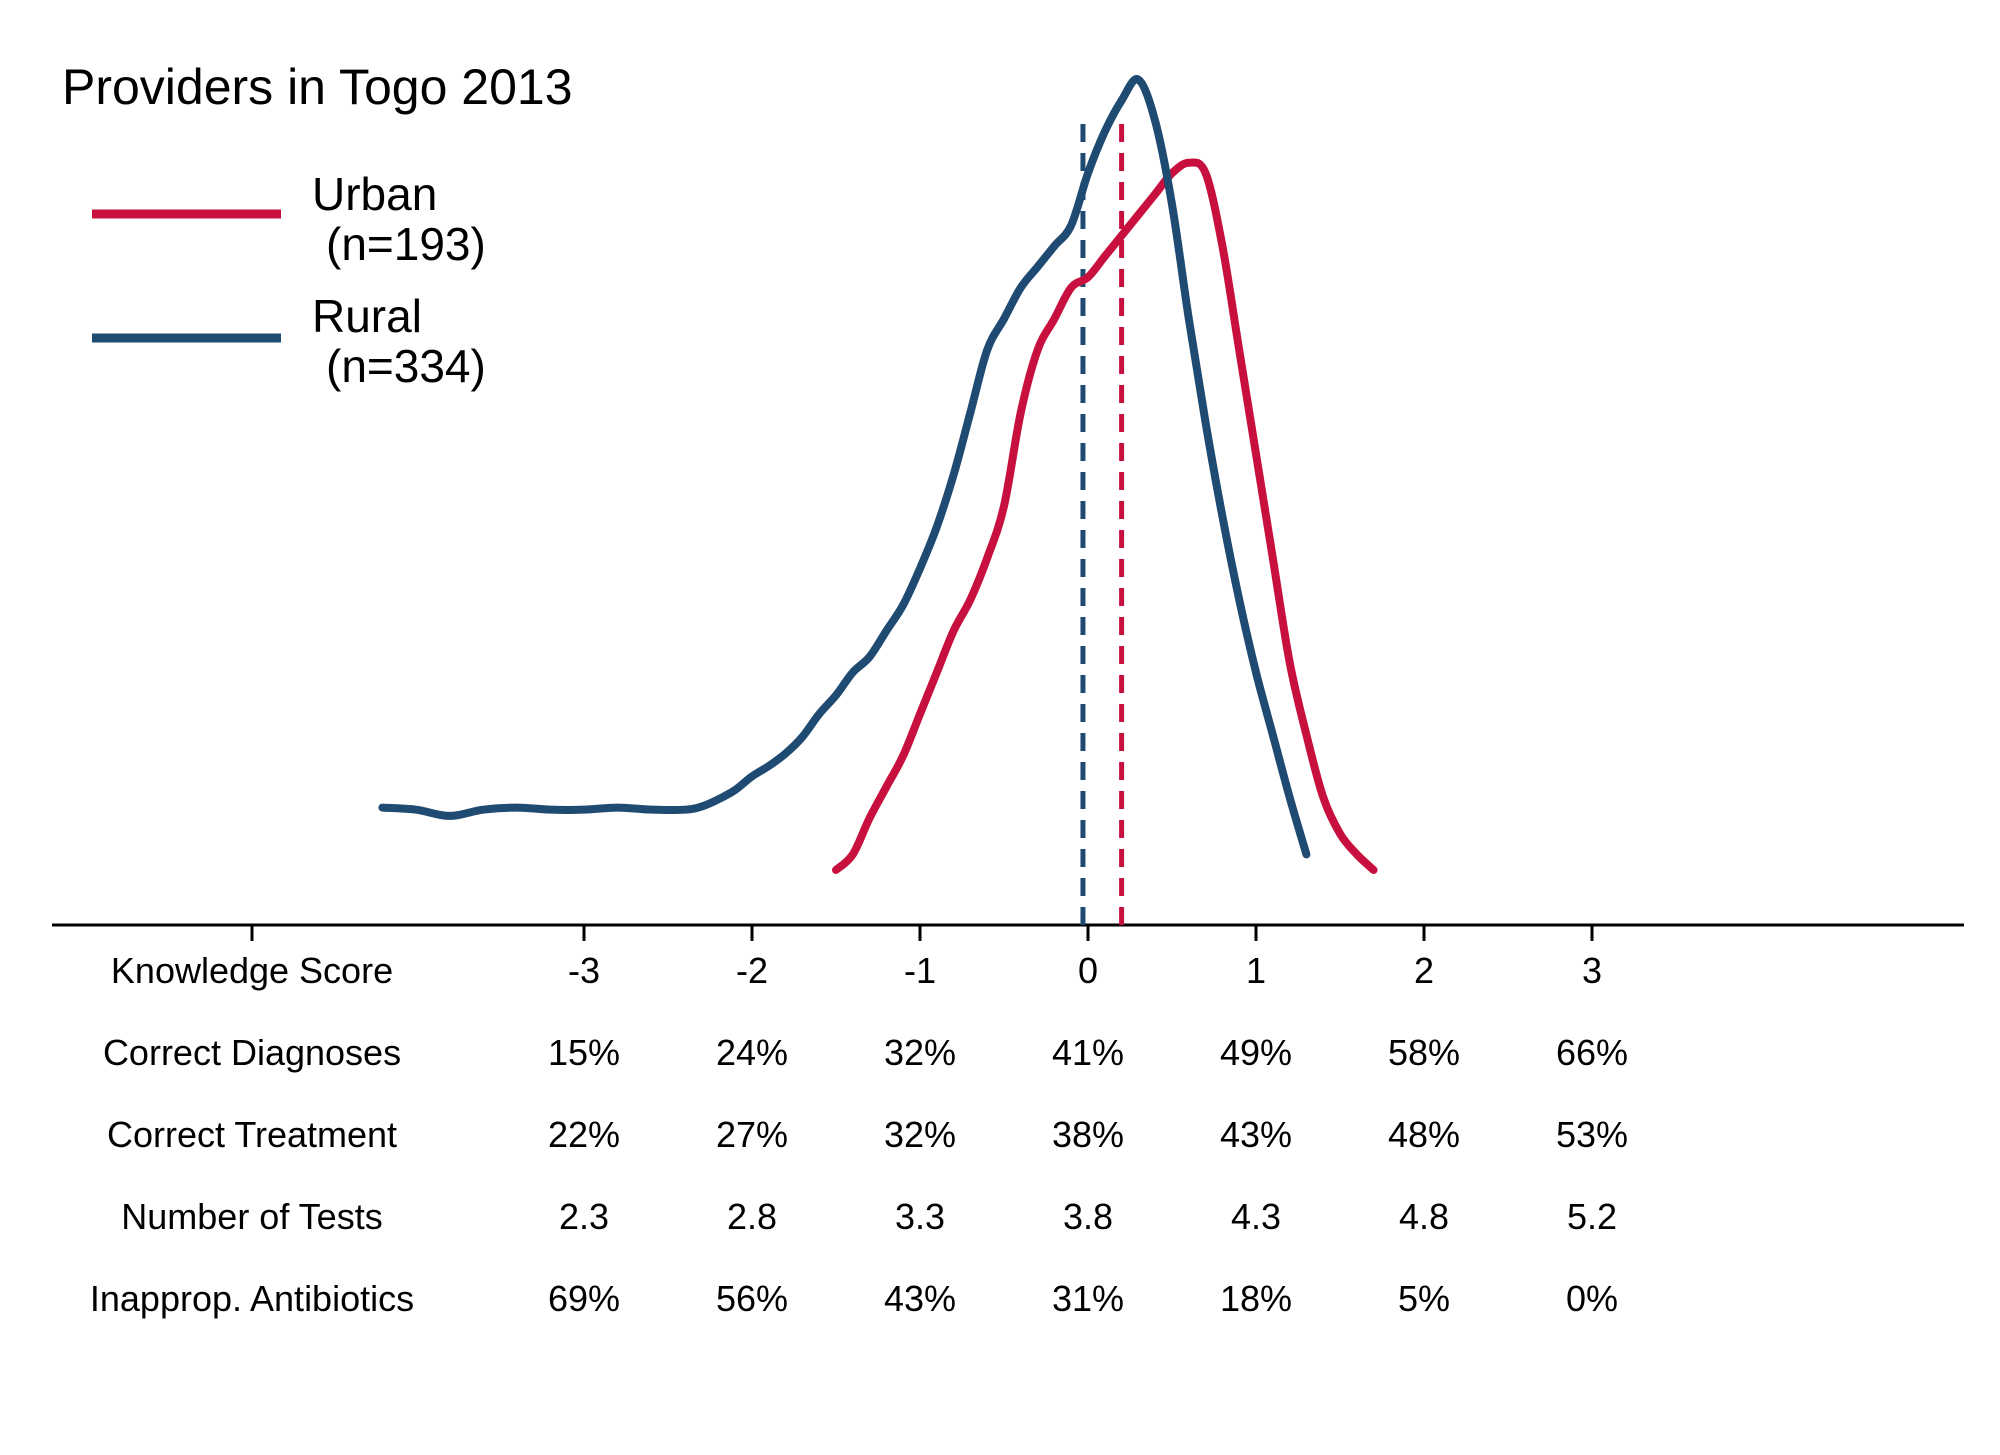 This screenshot has width=2000, height=1455. Describe the element at coordinates (752, 1298) in the screenshot. I see `table-cell: 56%` at that location.